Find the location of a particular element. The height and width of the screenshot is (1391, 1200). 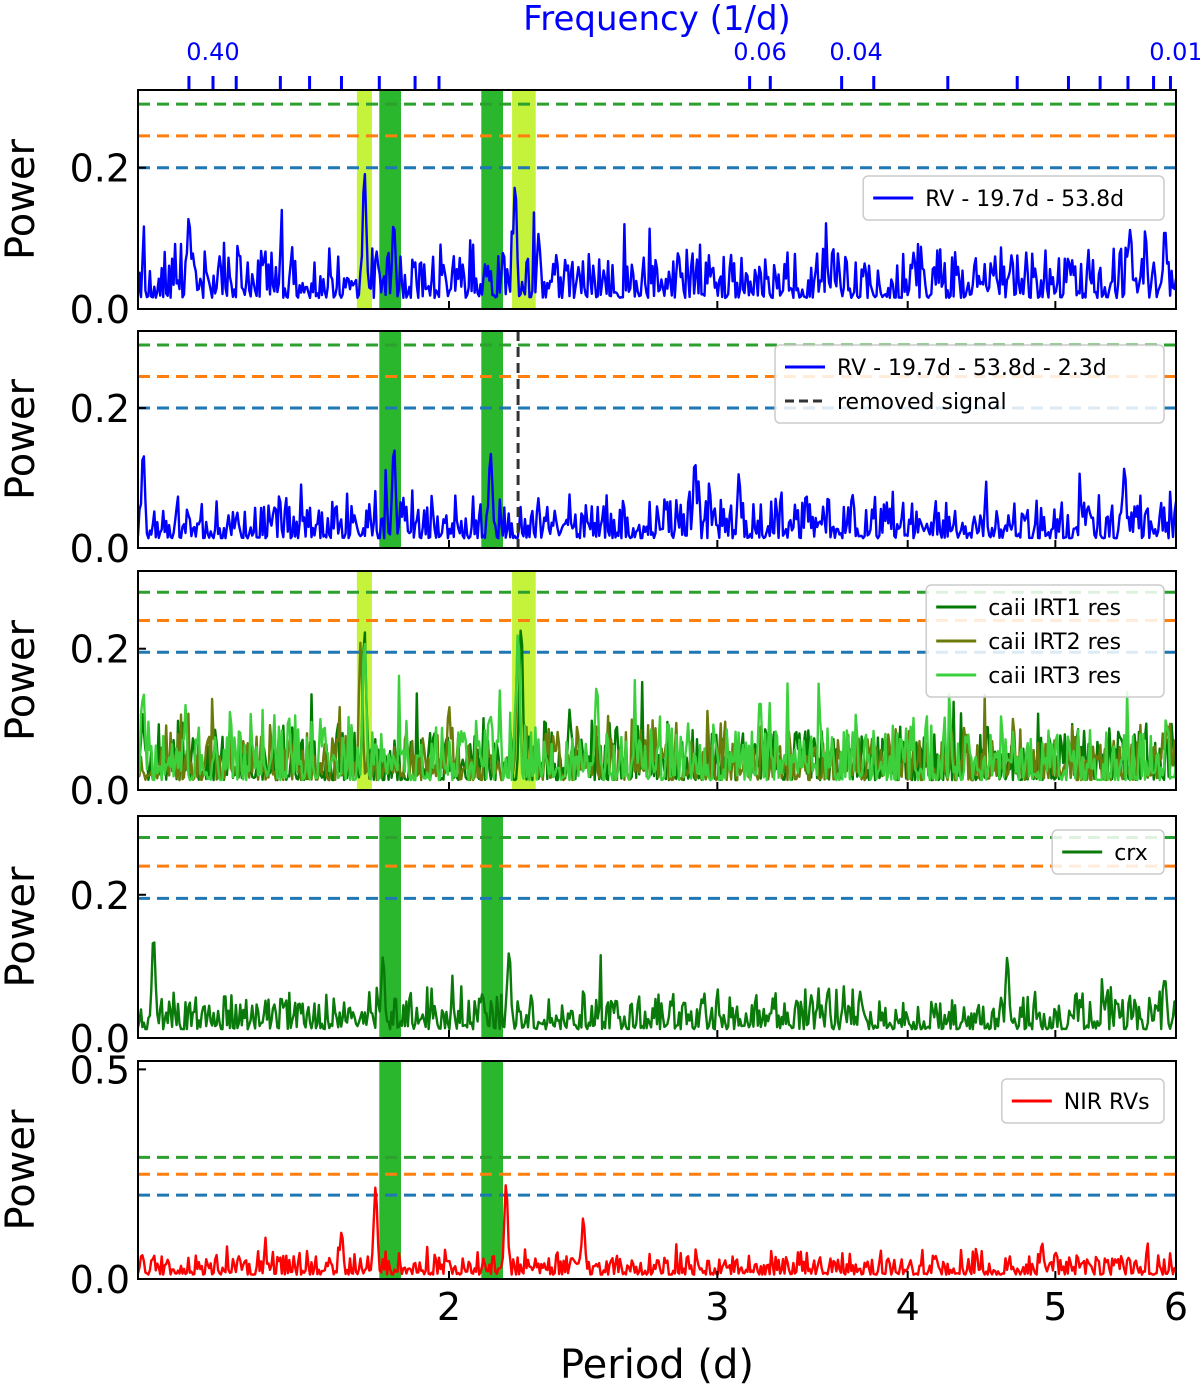

y-tick-label: 0.5 is located at coordinates (100, 1070).